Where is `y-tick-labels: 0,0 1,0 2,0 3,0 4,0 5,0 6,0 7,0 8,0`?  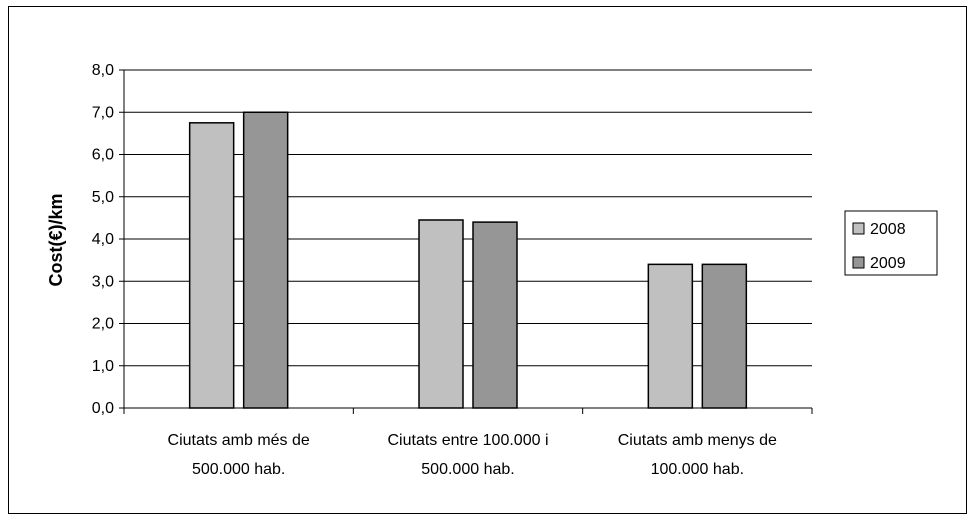 y-tick-labels: 0,0 1,0 2,0 3,0 4,0 5,0 6,0 7,0 8,0 is located at coordinates (103, 239).